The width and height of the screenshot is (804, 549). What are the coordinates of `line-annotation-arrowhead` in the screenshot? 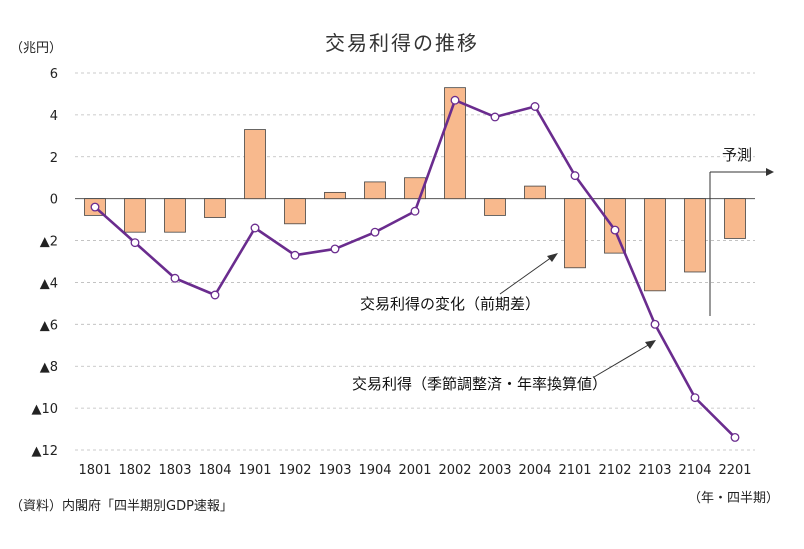 It's located at (650, 344).